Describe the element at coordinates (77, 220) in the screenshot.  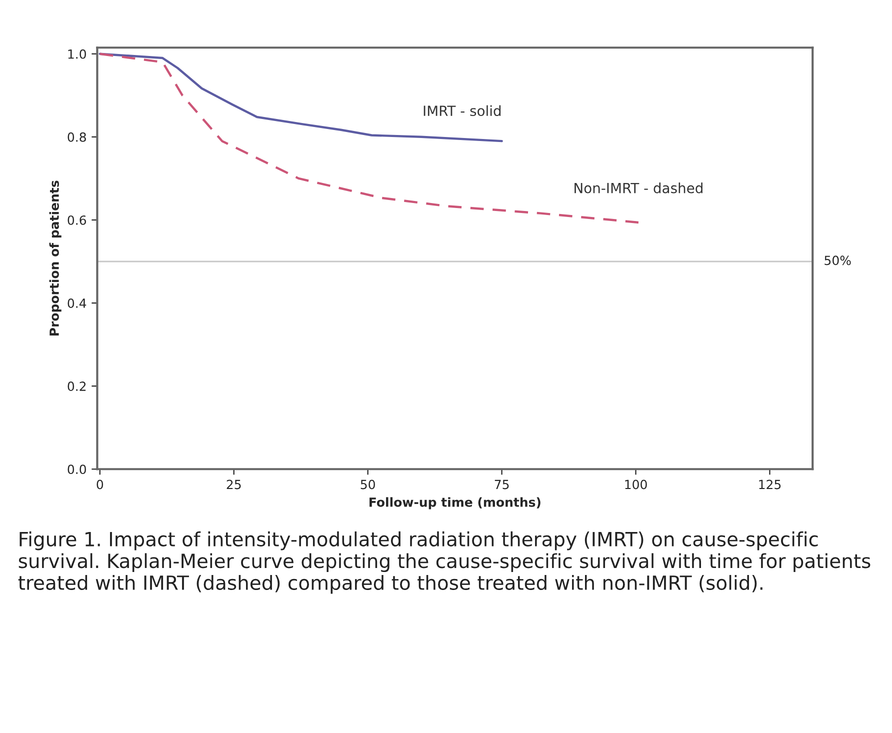
I see `y-tick-label: 0.6` at that location.